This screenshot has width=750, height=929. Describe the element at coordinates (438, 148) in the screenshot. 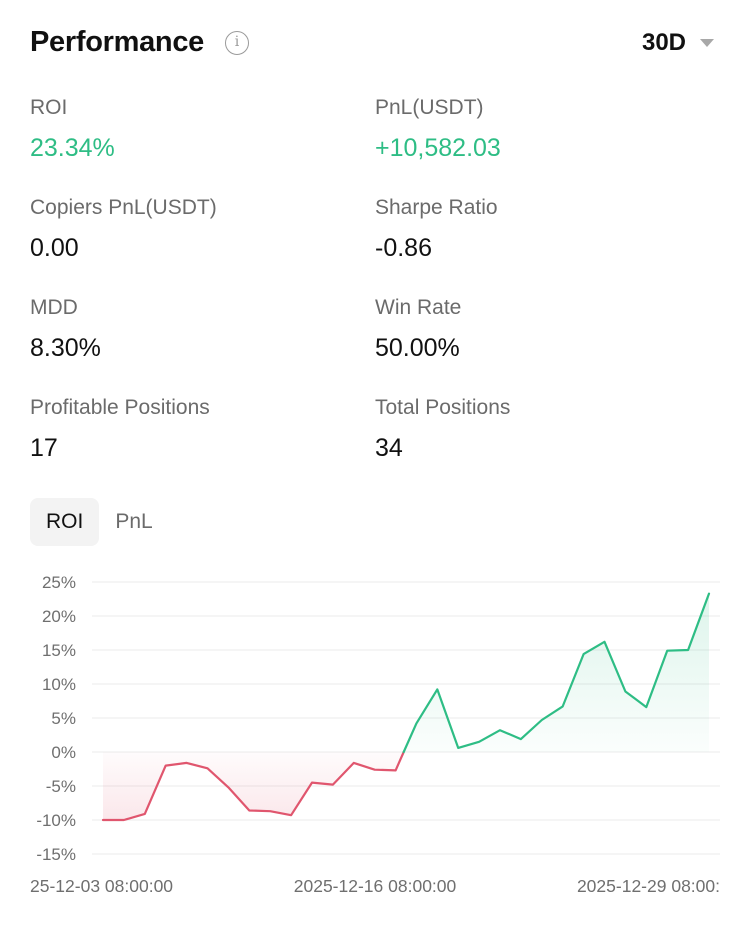

I see `stat-value: +10,582.03` at that location.